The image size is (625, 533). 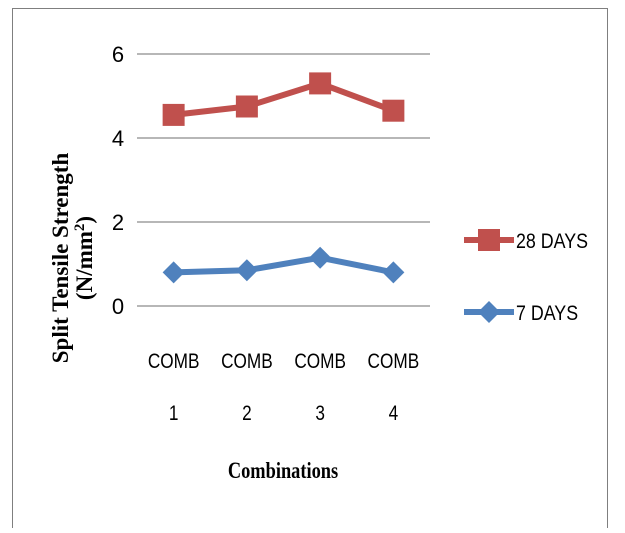 I want to click on legend-label: 7 DAYS, so click(x=547, y=314).